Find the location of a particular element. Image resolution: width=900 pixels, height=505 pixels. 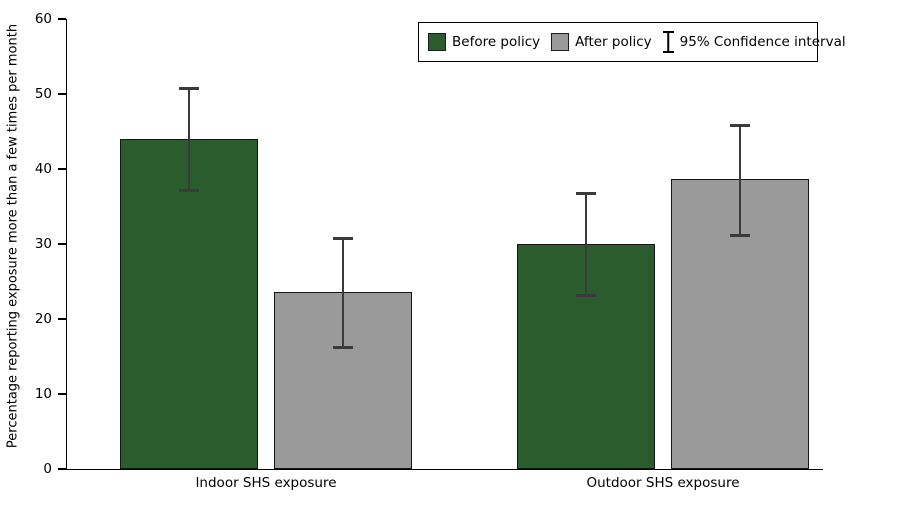

y-tick-label: 60 is located at coordinates (43, 19).